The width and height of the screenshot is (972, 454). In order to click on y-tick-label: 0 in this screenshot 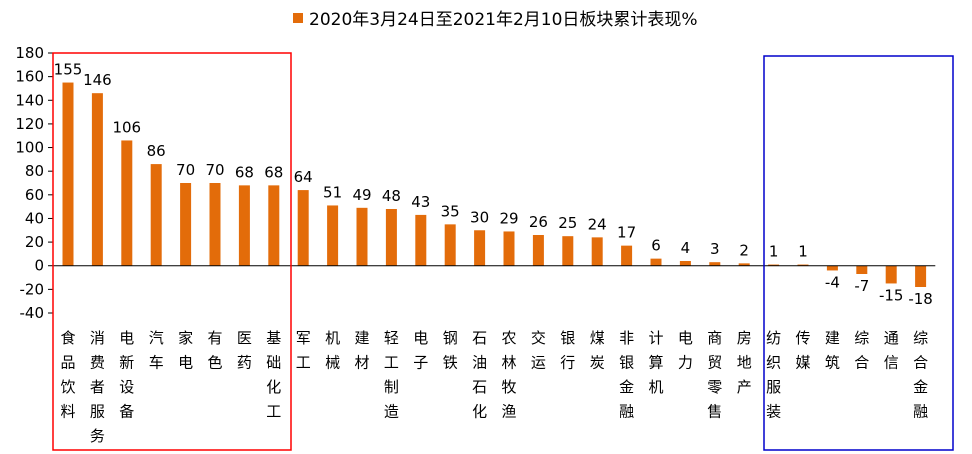, I will do `click(39, 266)`.